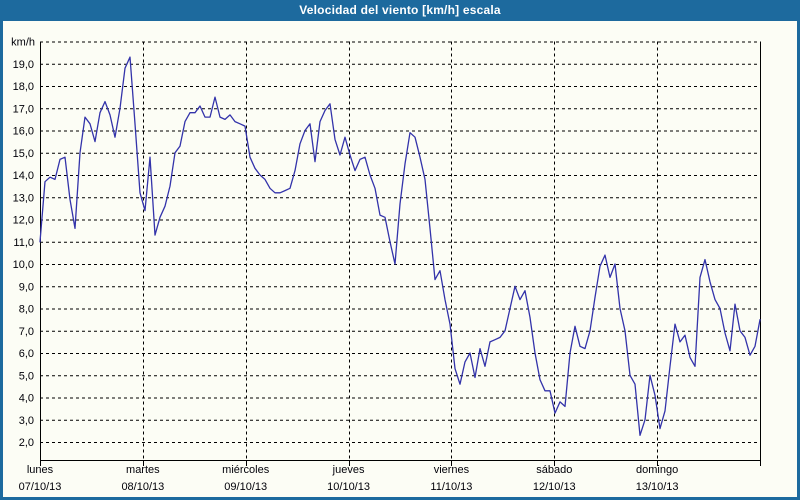  Describe the element at coordinates (142, 487) in the screenshot. I see `x-date-label: 08/10/13` at that location.